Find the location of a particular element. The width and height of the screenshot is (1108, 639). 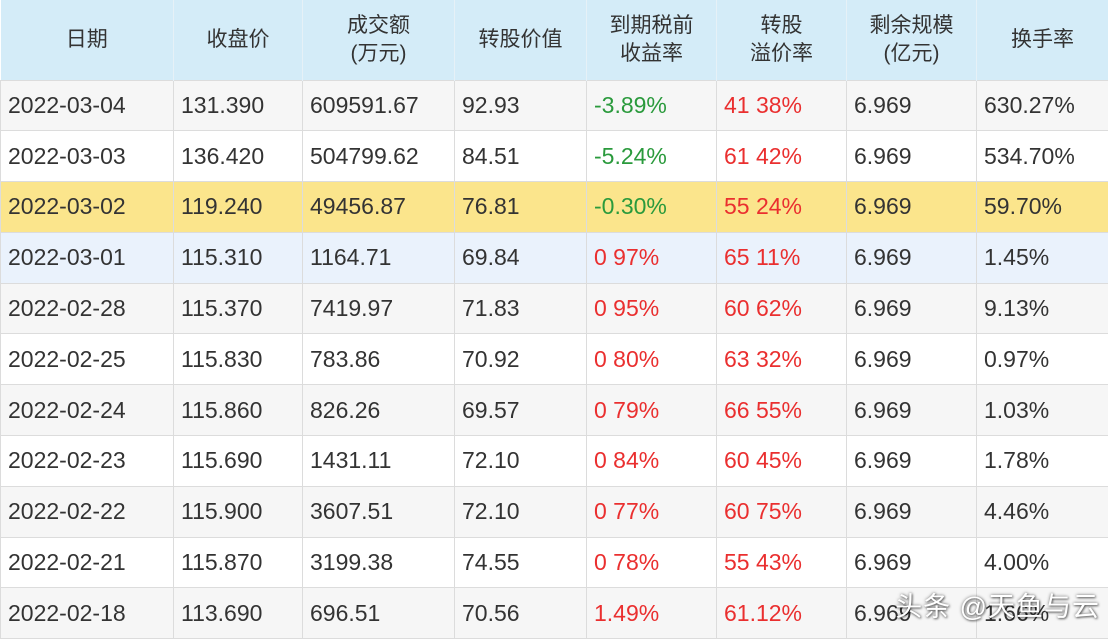

header-conversion-value: 转股价值 is located at coordinates (521, 40).